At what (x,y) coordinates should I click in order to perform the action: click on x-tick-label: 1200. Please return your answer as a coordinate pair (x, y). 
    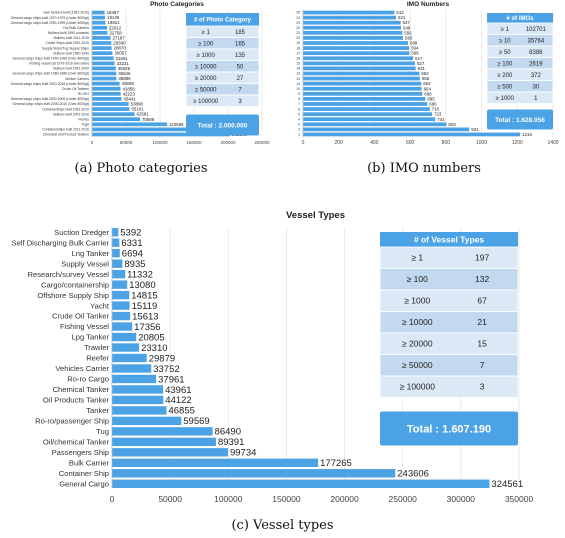
    Looking at the image, I should click on (517, 143).